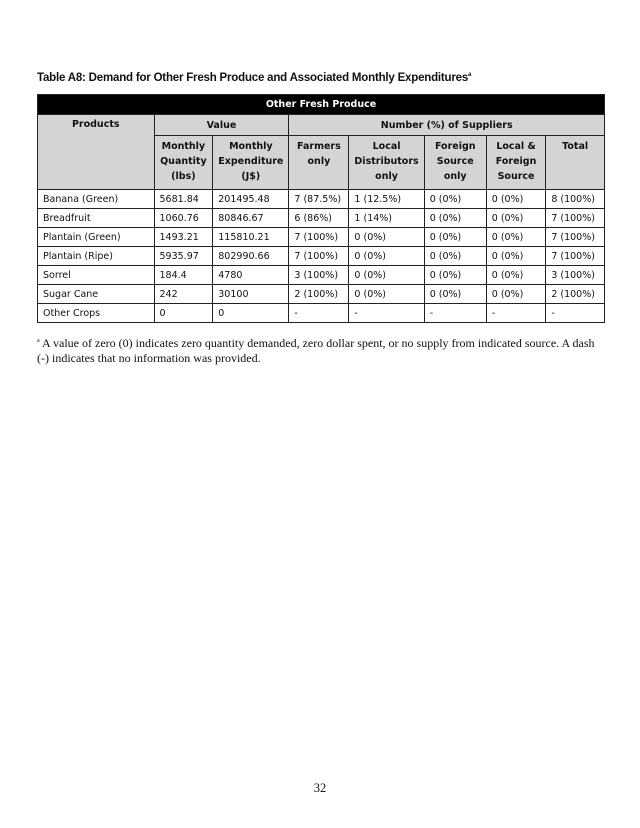 The height and width of the screenshot is (828, 640). I want to click on column-header: Total, so click(575, 162).